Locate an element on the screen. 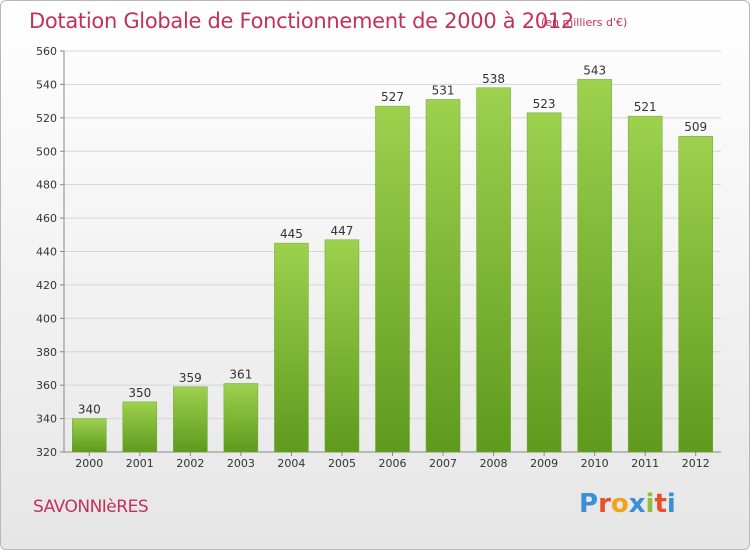  bar-2001 is located at coordinates (140, 427).